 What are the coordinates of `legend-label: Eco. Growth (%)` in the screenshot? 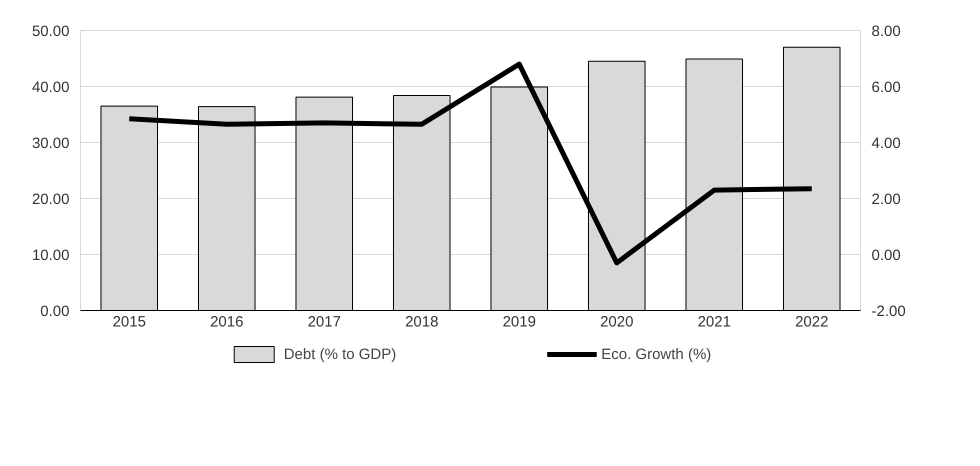 It's located at (656, 354).